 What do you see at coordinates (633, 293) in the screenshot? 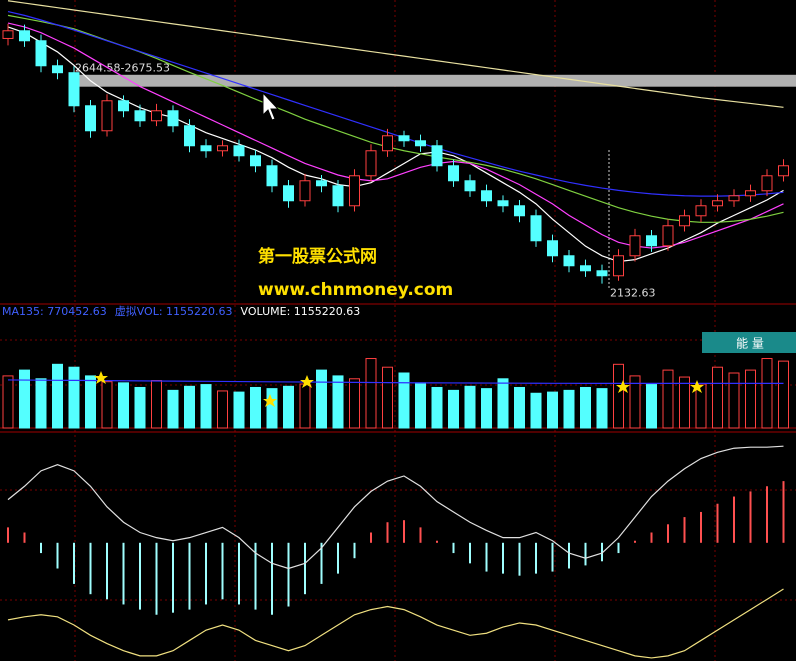
I see `low-annotation: 2132.63` at bounding box center [633, 293].